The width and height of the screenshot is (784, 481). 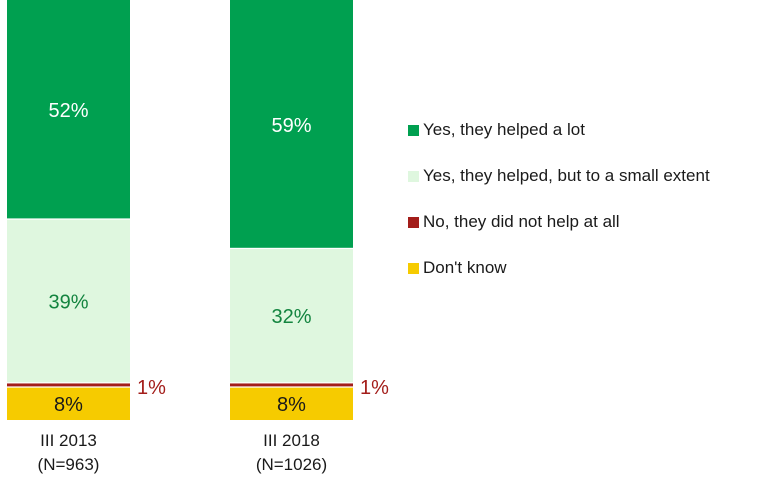 What do you see at coordinates (69, 452) in the screenshot?
I see `category-label: III 2013 (N=963)` at bounding box center [69, 452].